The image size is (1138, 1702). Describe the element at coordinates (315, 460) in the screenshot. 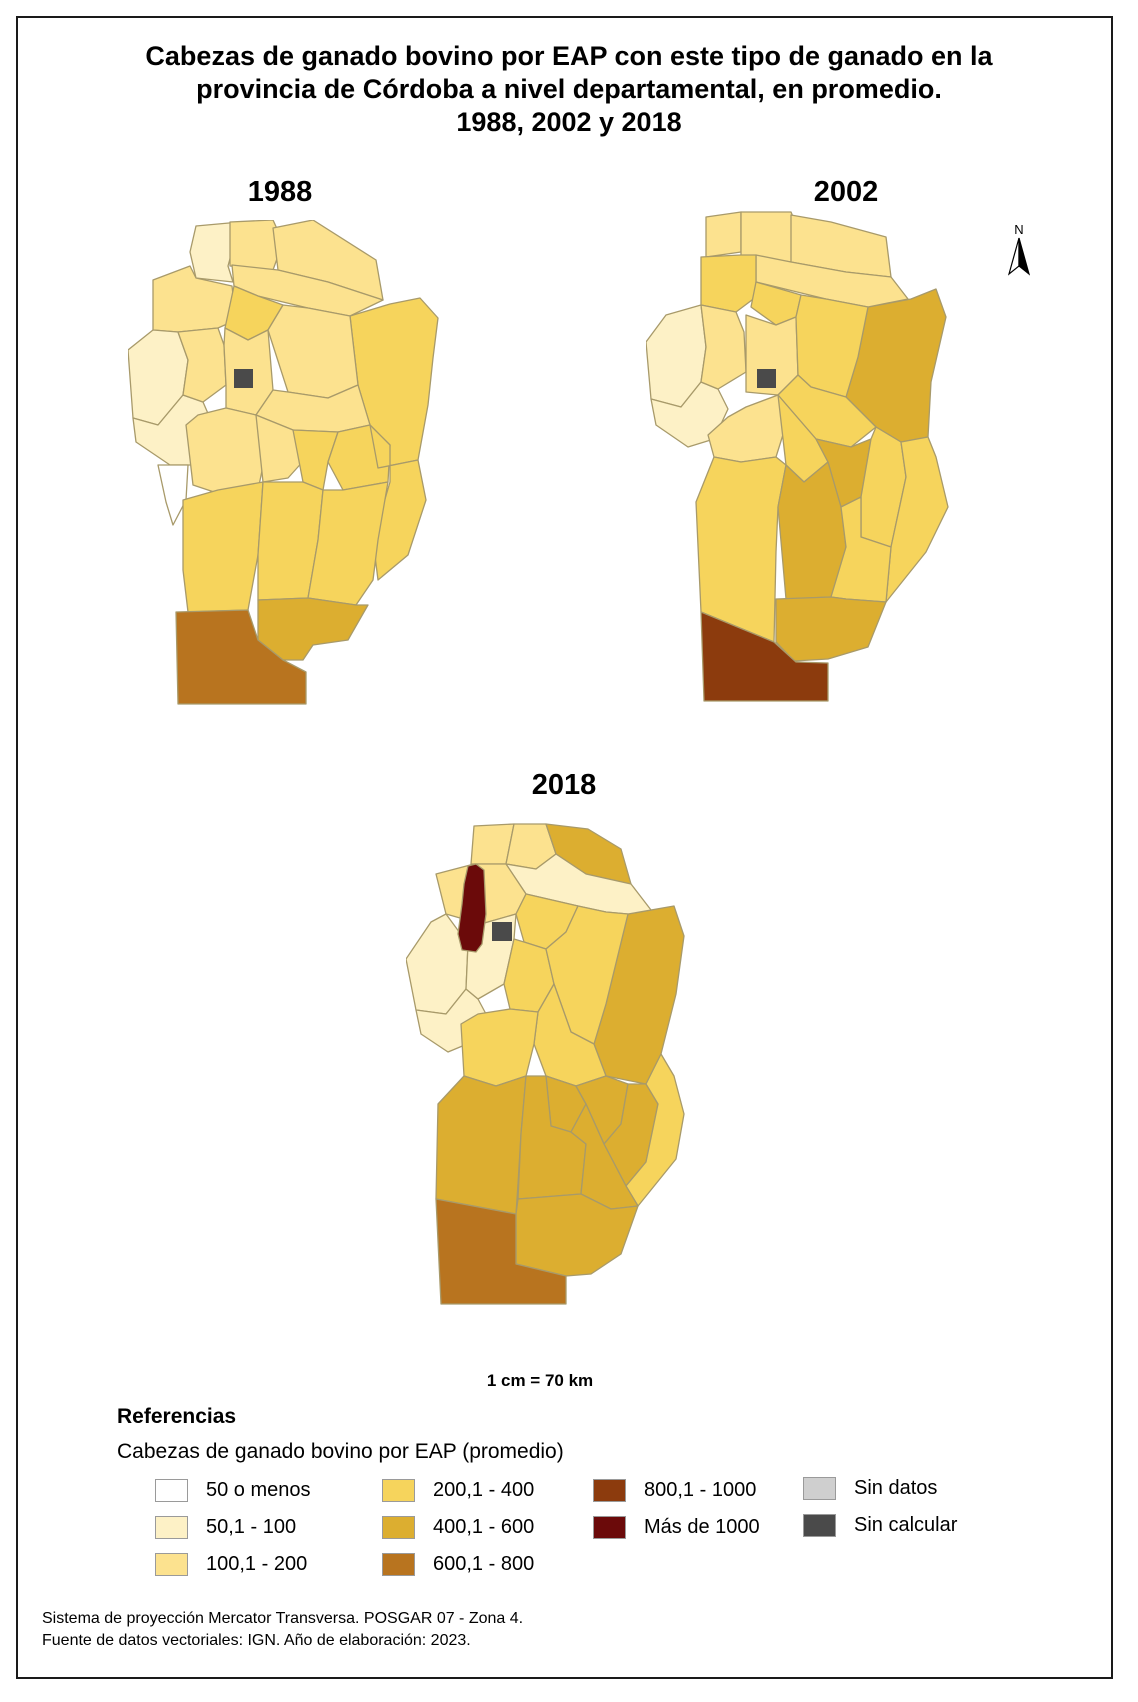

I see `dept-c8` at that location.